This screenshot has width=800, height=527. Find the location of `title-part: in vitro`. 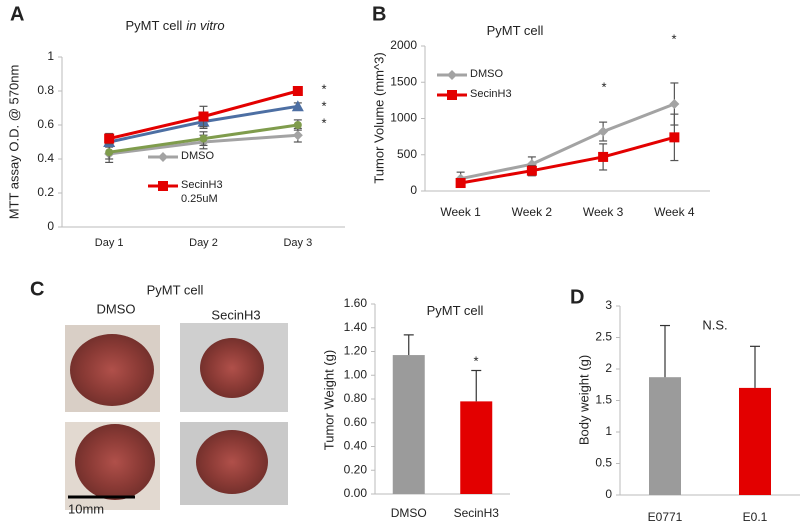

title-part: in vitro is located at coordinates (205, 25).